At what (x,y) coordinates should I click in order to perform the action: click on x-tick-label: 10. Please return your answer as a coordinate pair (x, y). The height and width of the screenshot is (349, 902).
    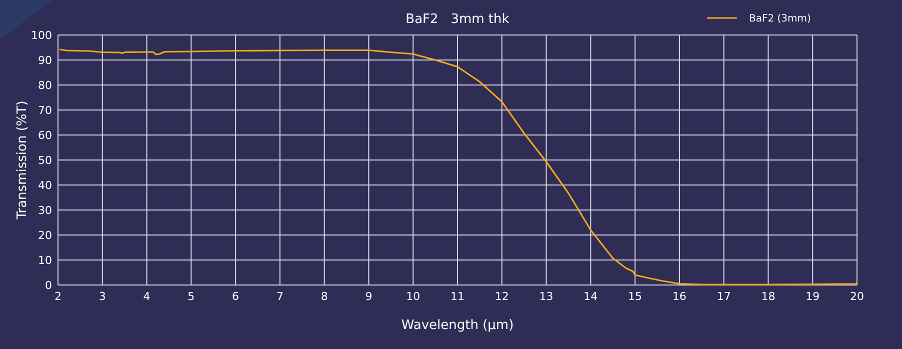
    Looking at the image, I should click on (413, 296).